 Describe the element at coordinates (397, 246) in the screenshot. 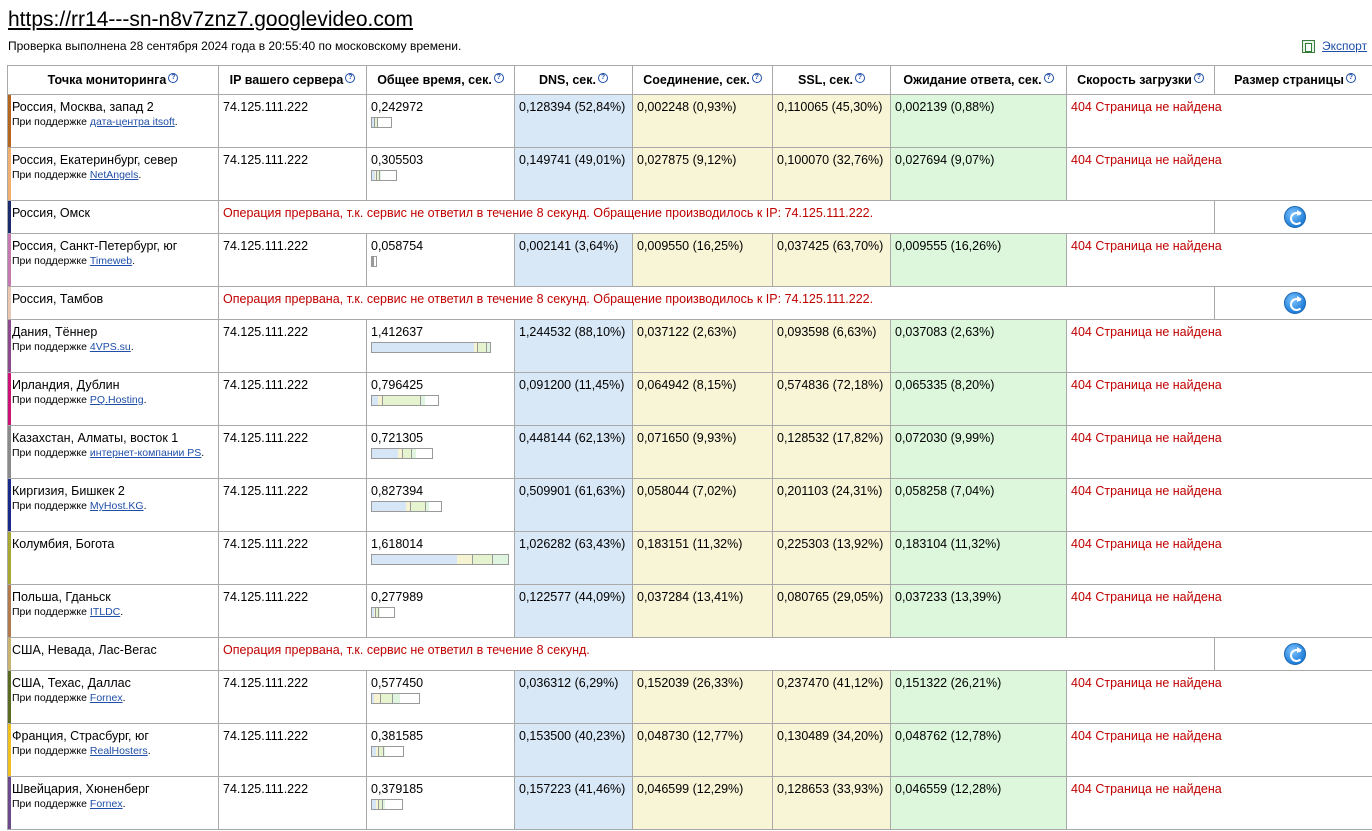

I see `total-time-value: 0,058754` at that location.